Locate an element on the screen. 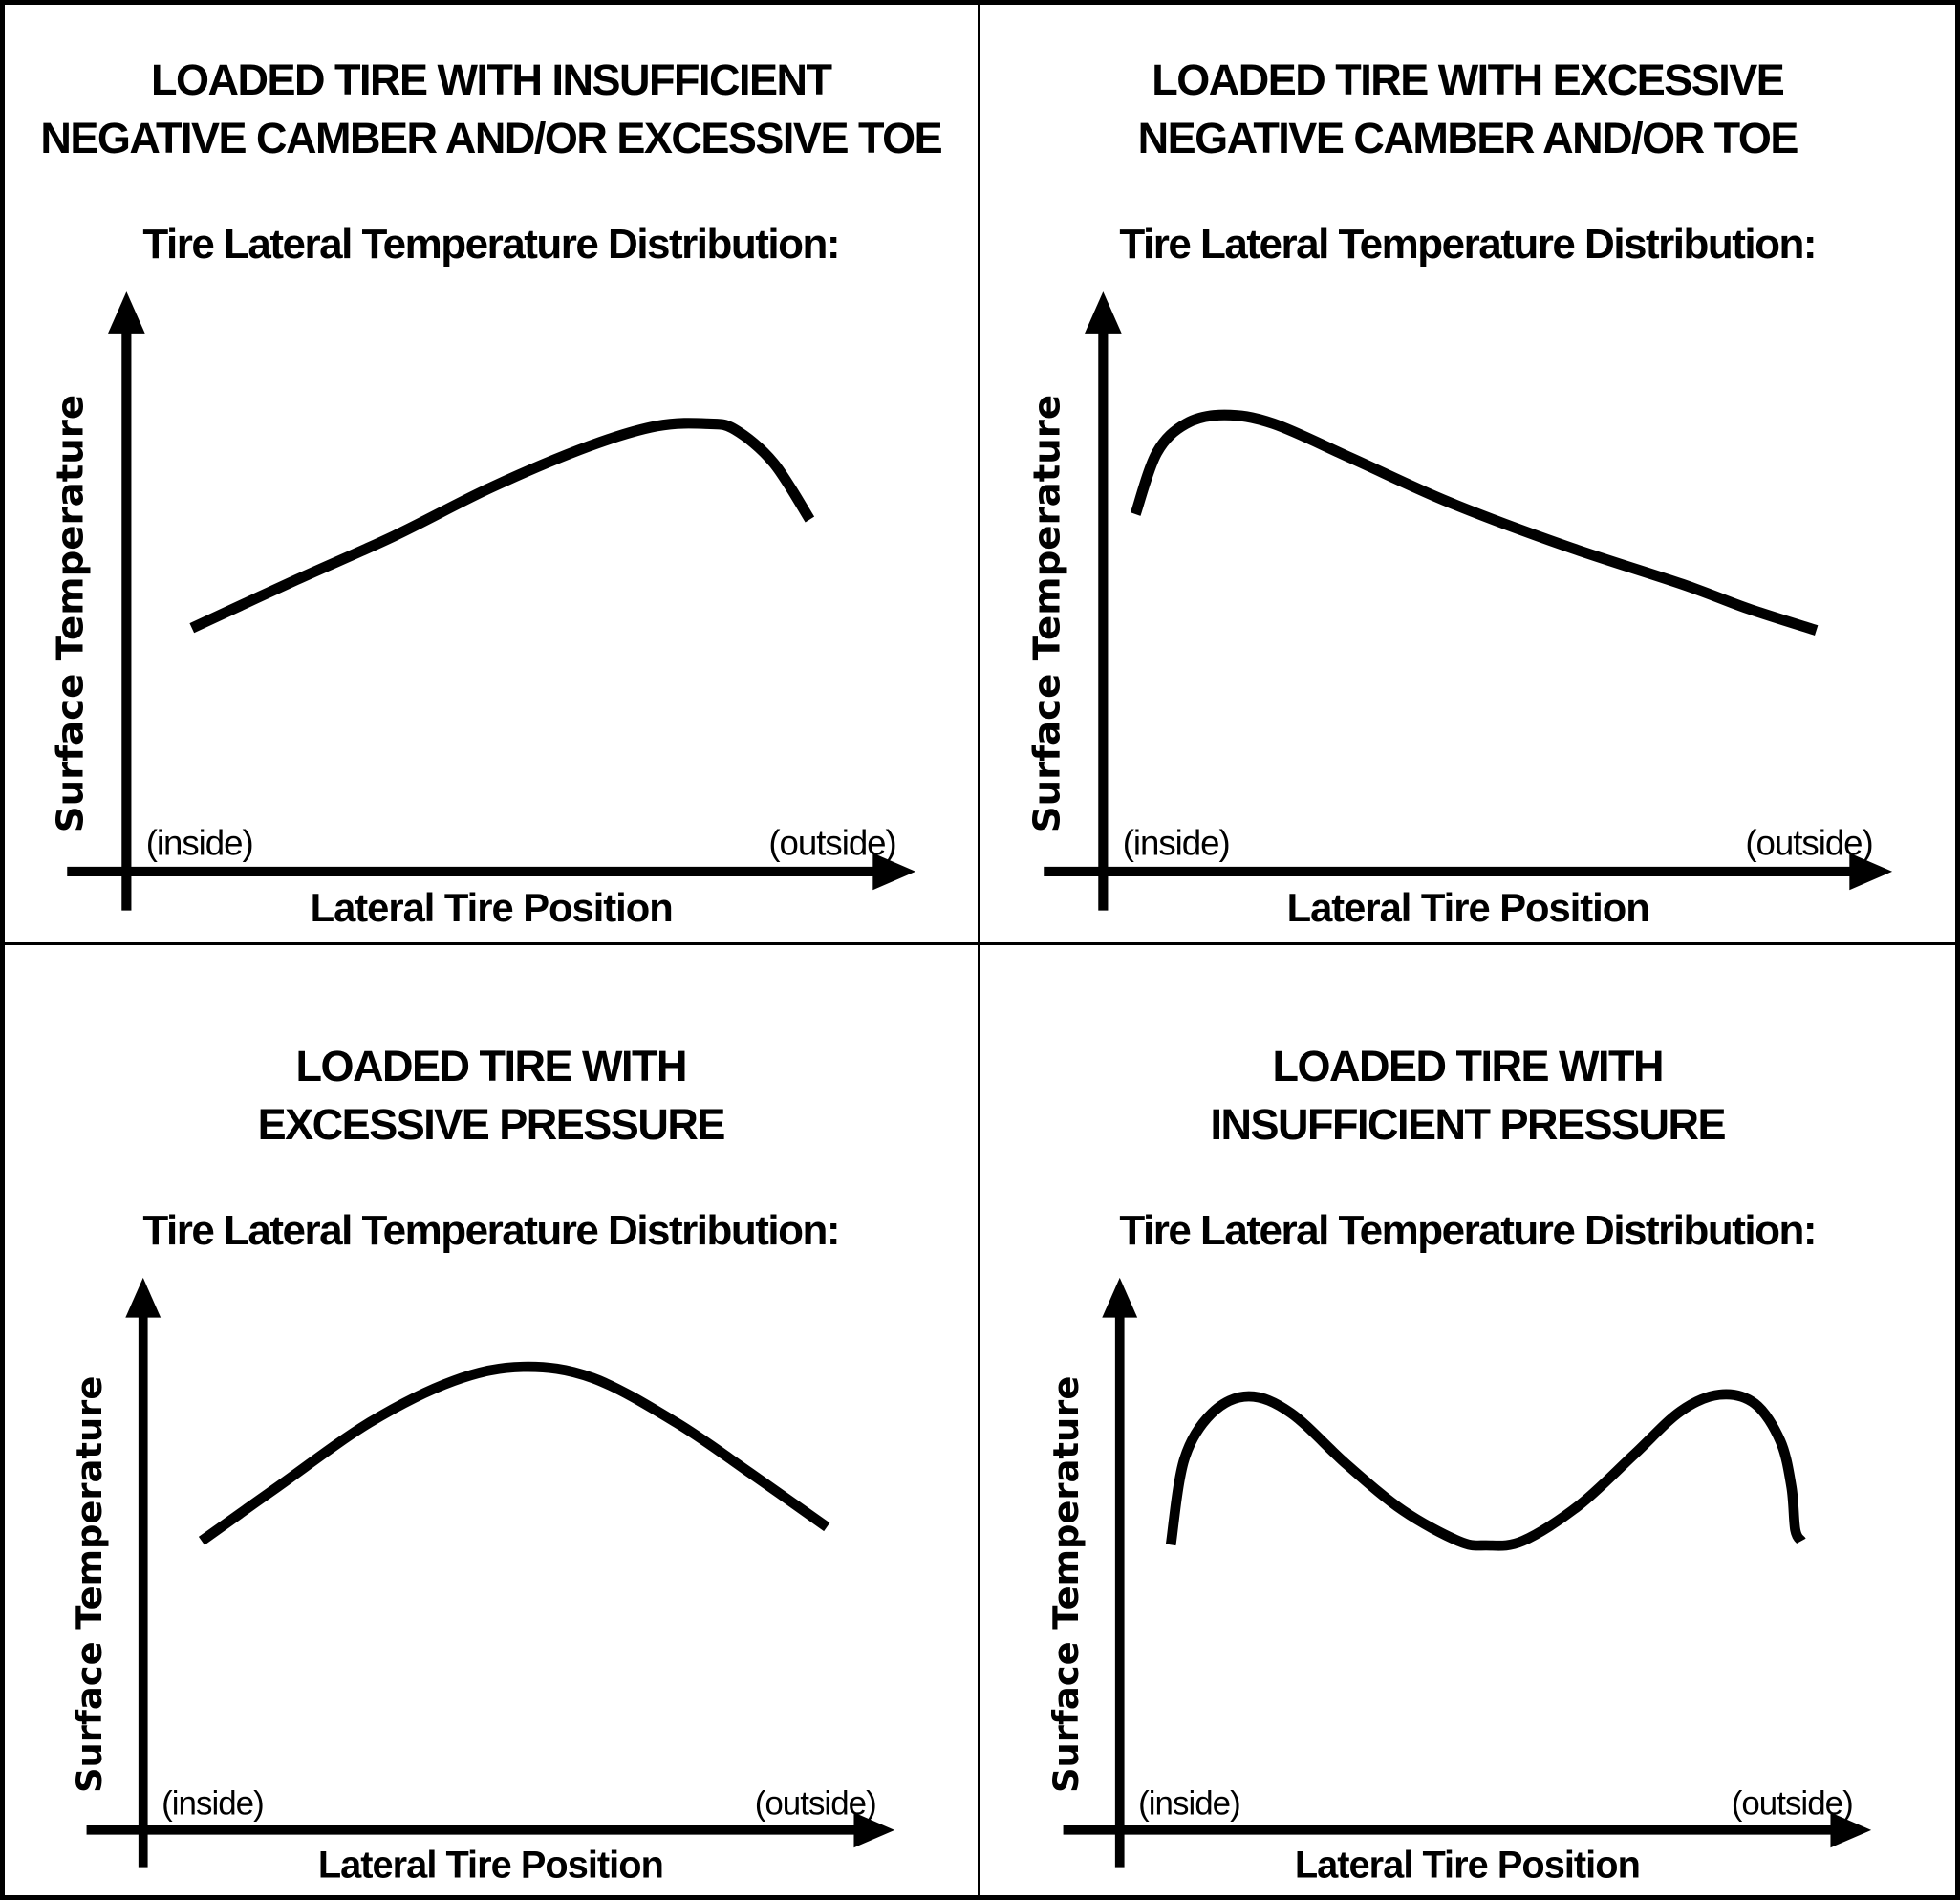 The height and width of the screenshot is (1900, 1960). quadrant-title: LOADED TIRE WITH INSUFFICIENT PRESSURE is located at coordinates (1468, 1096).